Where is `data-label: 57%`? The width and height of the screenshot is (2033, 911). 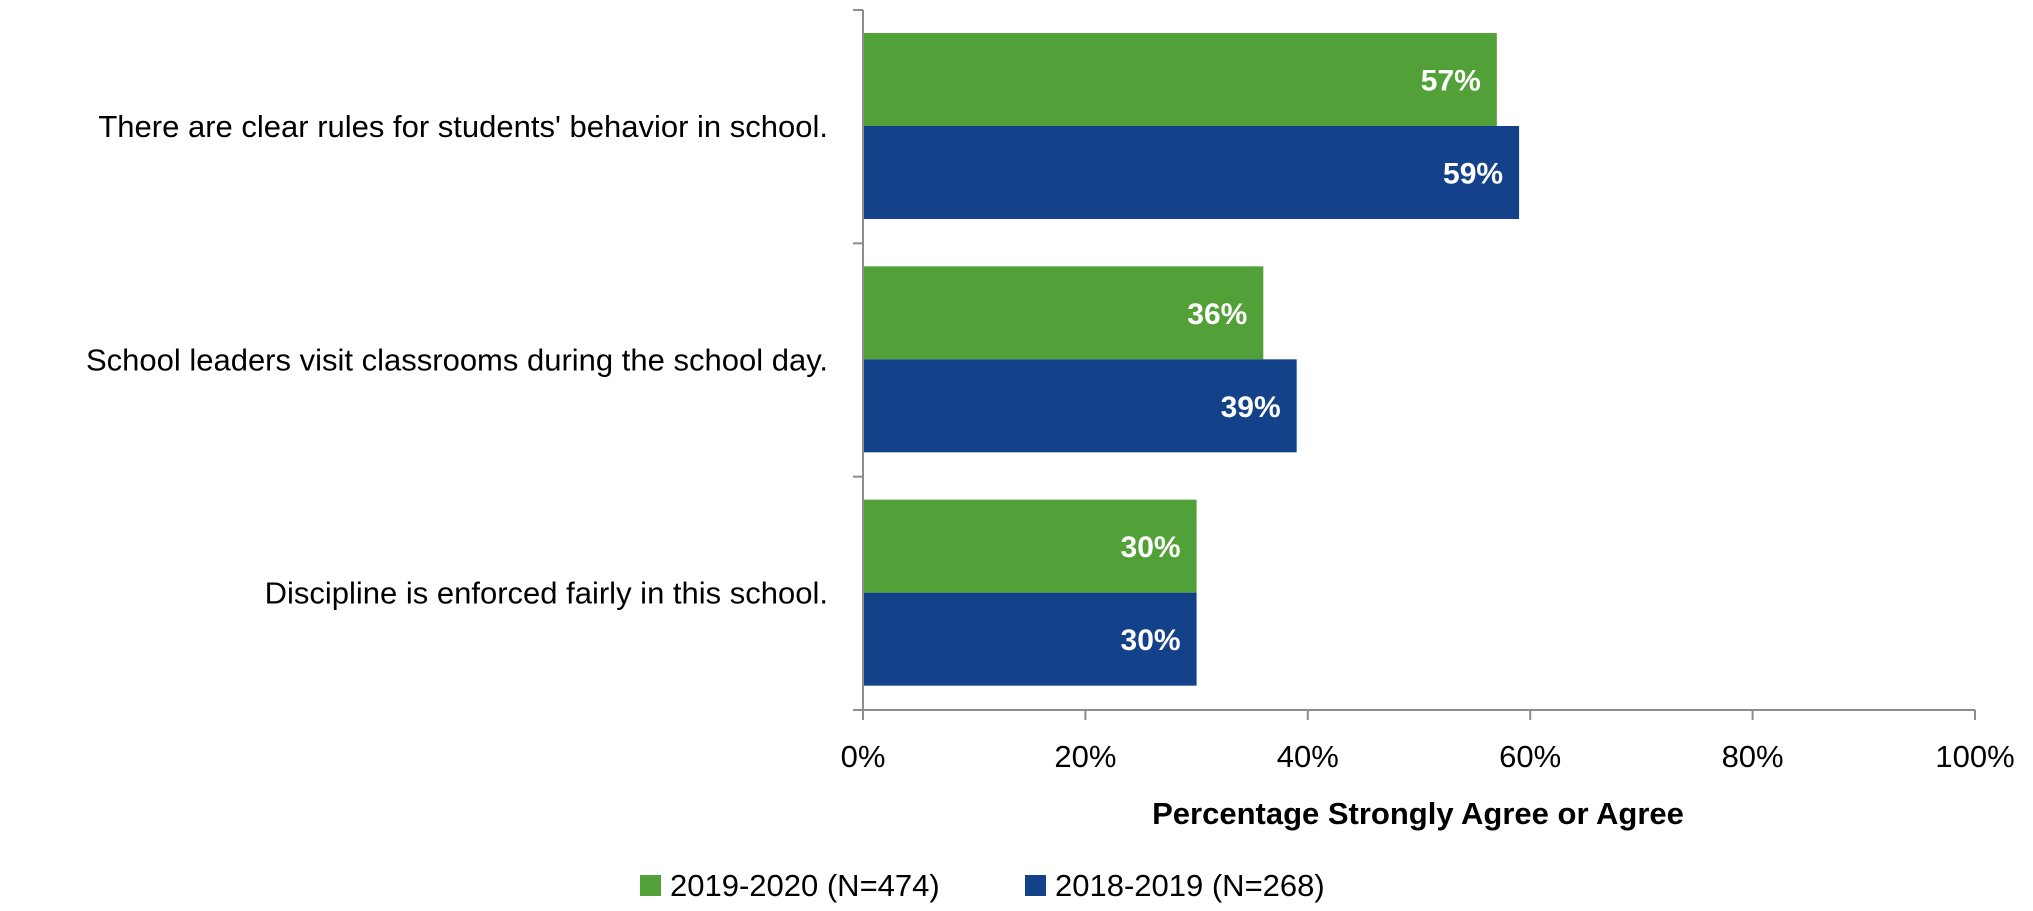
data-label: 57% is located at coordinates (1451, 81).